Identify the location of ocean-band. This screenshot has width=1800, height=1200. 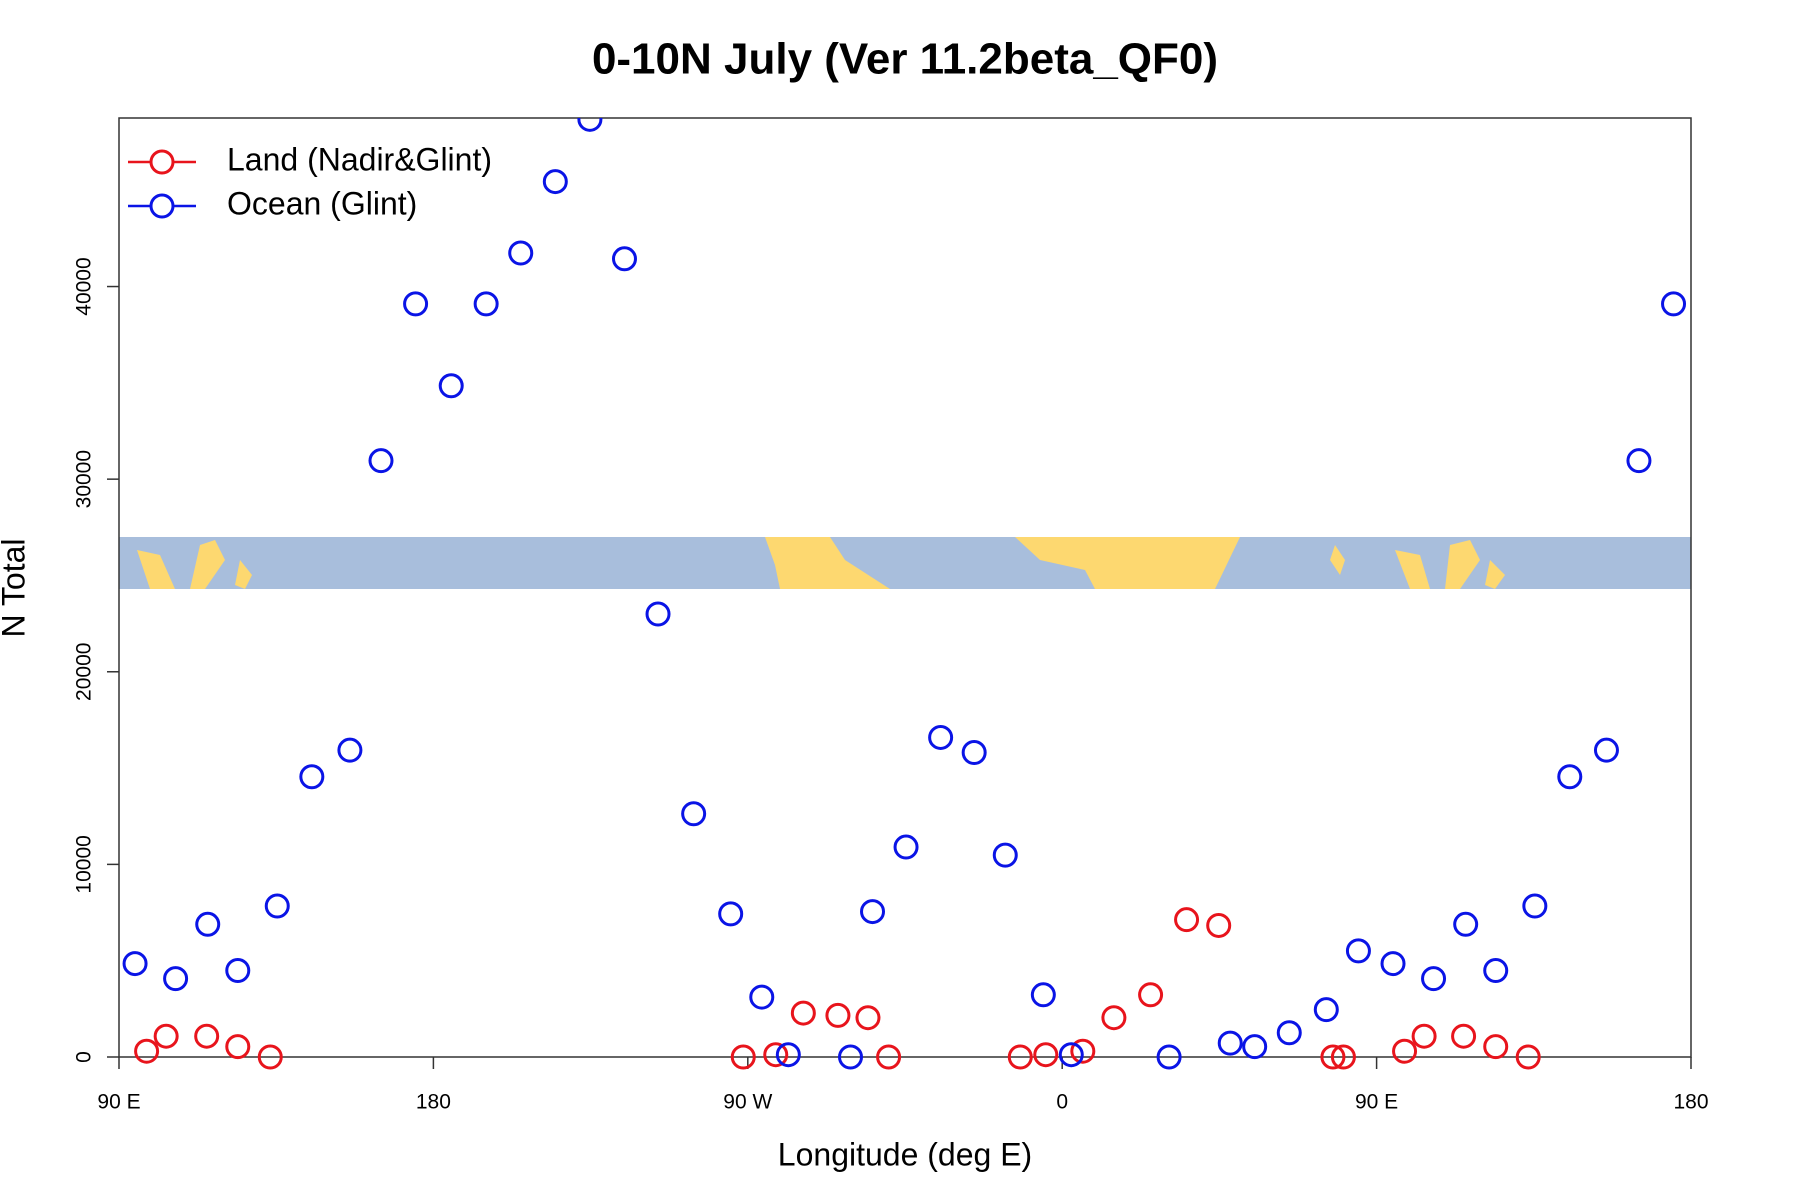
(905, 563).